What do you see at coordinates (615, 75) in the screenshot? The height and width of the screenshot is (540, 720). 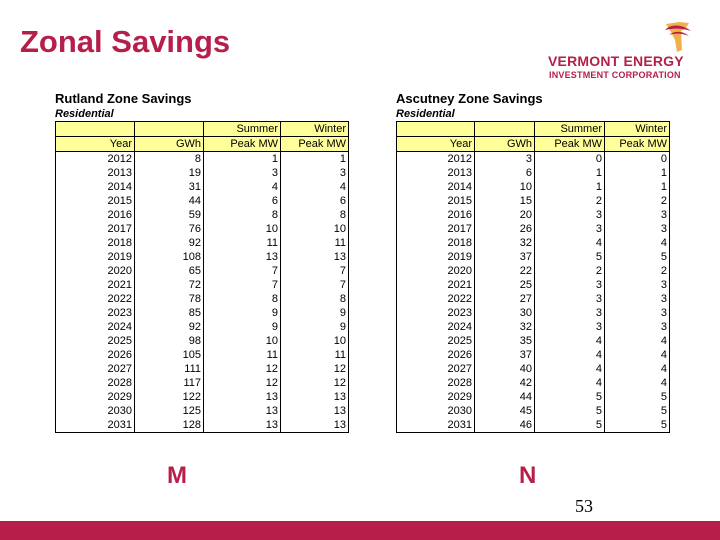 I see `logo-line-2: INVESTMENT CORPORATION` at bounding box center [615, 75].